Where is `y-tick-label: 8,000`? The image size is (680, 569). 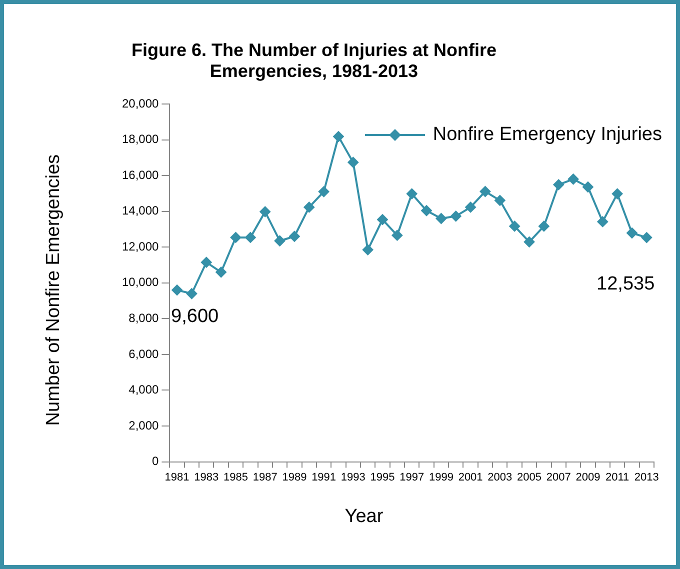 y-tick-label: 8,000 is located at coordinates (144, 317).